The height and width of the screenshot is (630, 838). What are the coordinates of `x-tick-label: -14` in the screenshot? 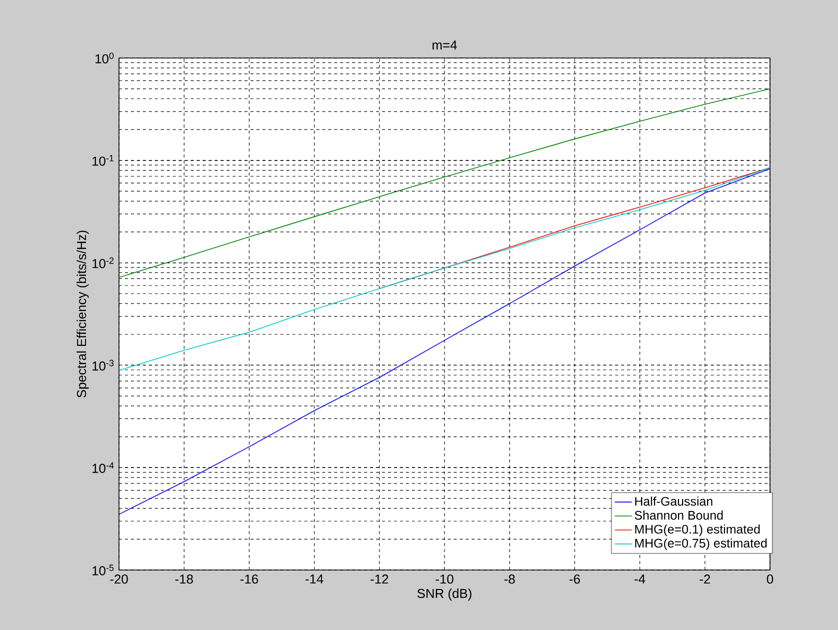 It's located at (315, 579).